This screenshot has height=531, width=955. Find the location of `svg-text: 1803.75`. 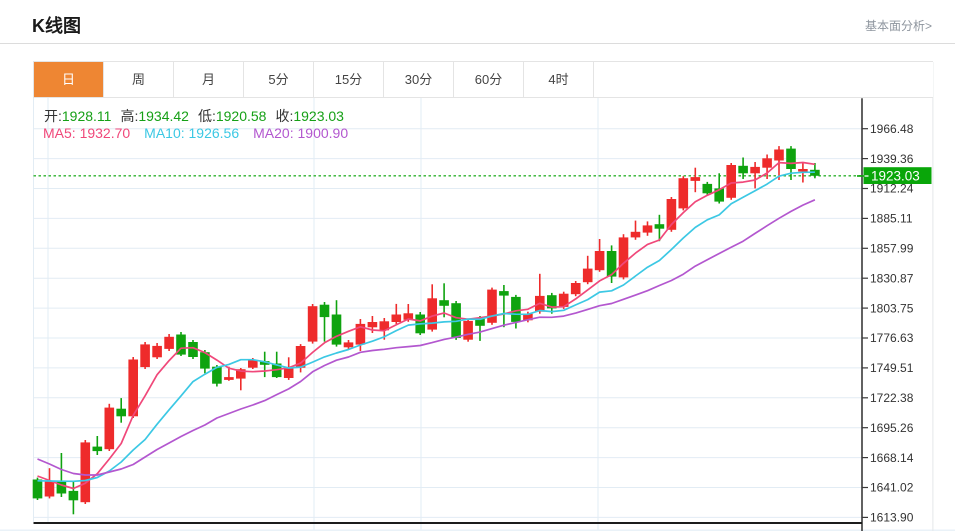

svg-text: 1803.75 is located at coordinates (892, 308).